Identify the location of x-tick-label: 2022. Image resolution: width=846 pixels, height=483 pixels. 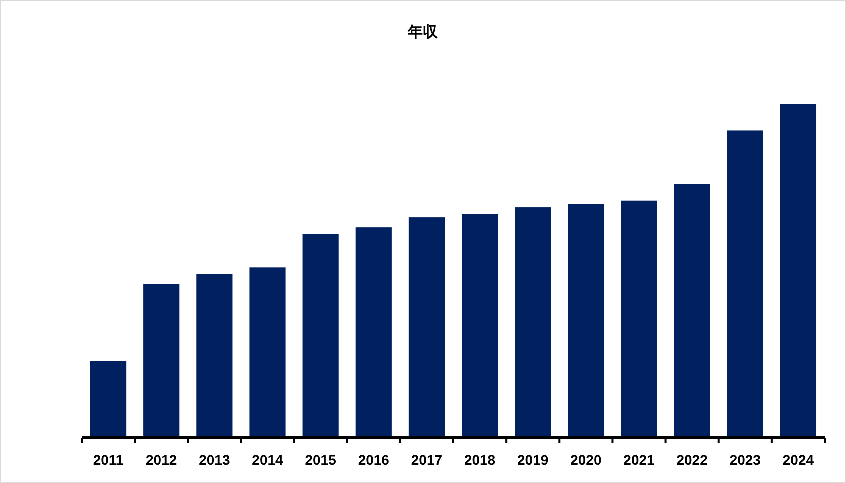
(692, 460).